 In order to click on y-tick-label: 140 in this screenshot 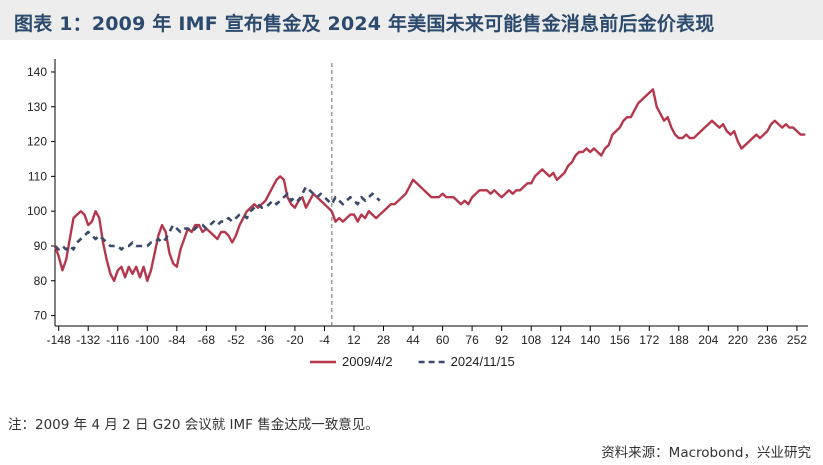, I will do `click(37, 72)`.